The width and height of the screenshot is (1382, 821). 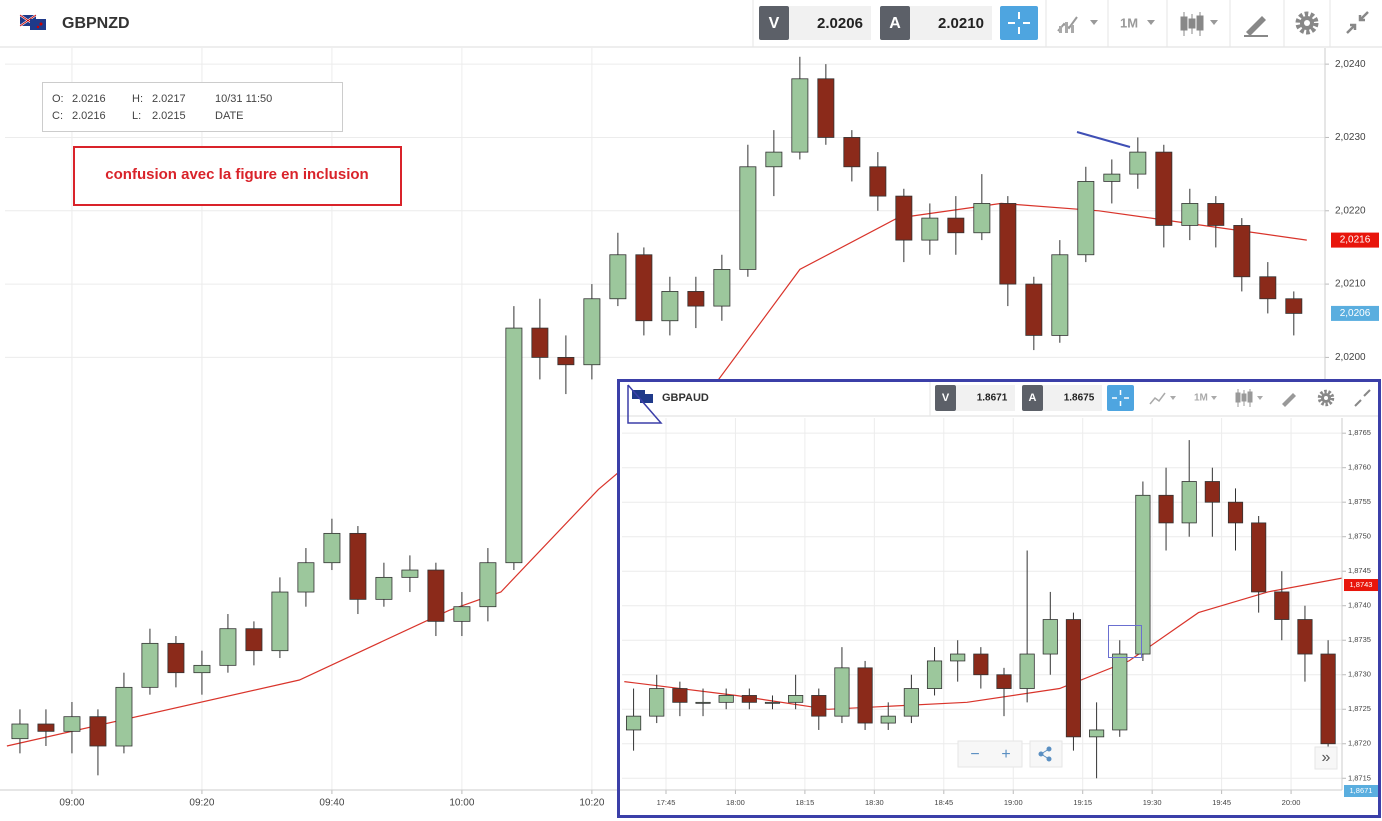 What do you see at coordinates (1019, 23) in the screenshot?
I see `crosshair-button` at bounding box center [1019, 23].